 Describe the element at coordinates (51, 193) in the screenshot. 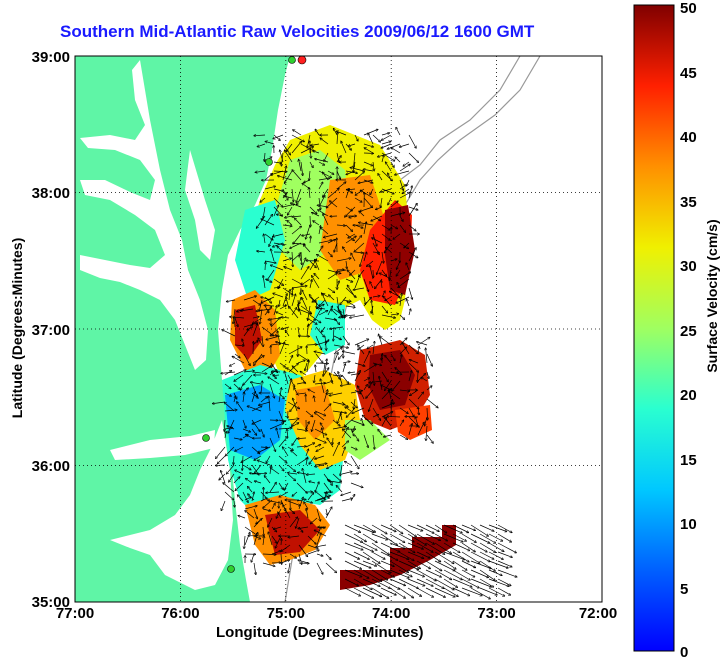

I see `y-tick-label: 38:00` at that location.